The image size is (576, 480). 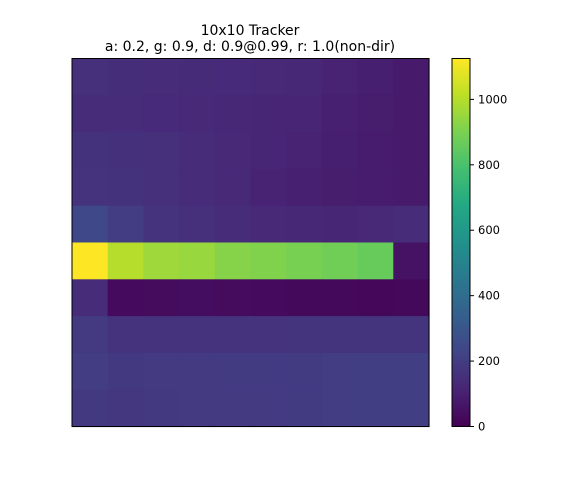 I want to click on heatmap-cell-r1-c8, so click(x=375, y=114).